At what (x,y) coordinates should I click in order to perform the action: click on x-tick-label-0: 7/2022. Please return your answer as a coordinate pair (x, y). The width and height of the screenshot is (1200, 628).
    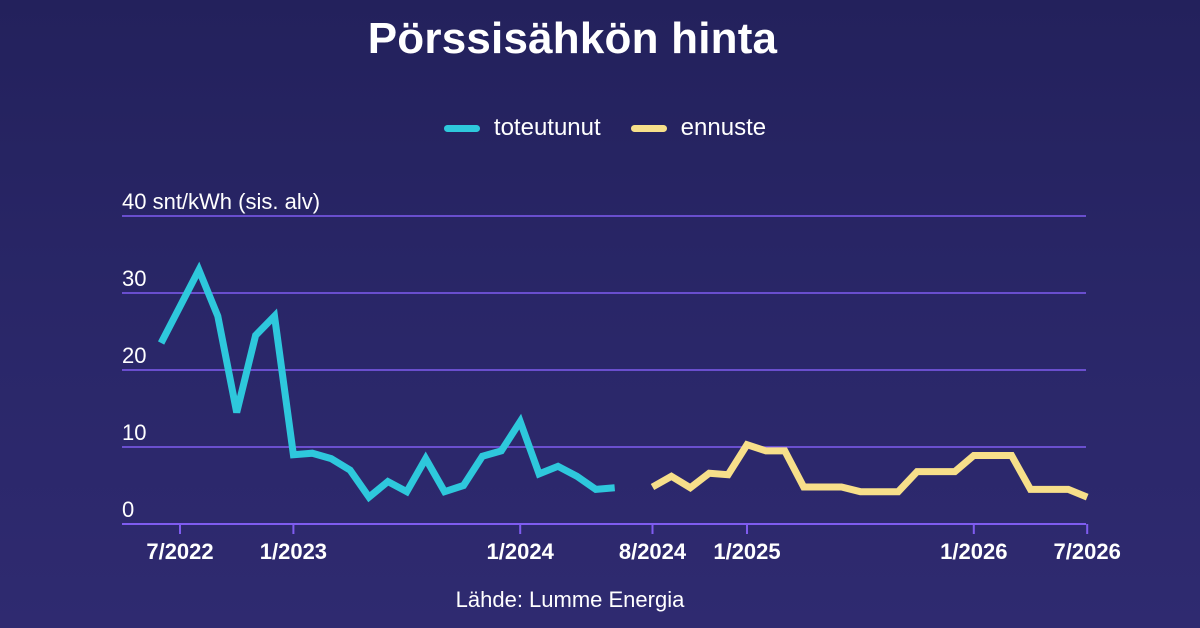
    Looking at the image, I should click on (179, 551).